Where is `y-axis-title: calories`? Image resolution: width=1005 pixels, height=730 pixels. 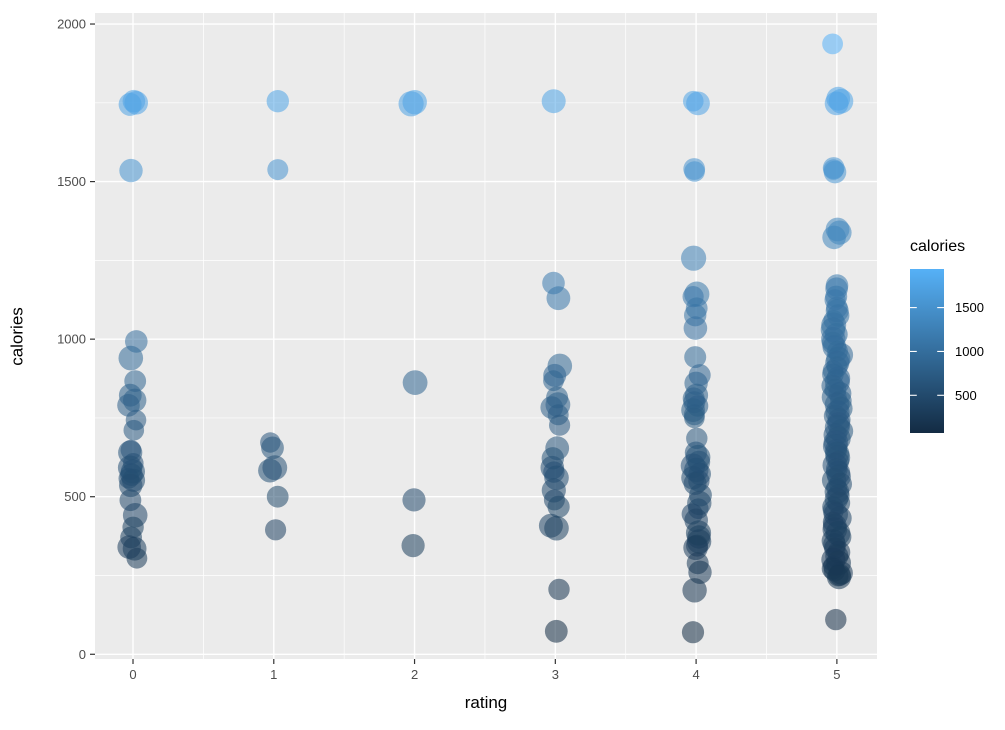 y-axis-title: calories is located at coordinates (17, 336).